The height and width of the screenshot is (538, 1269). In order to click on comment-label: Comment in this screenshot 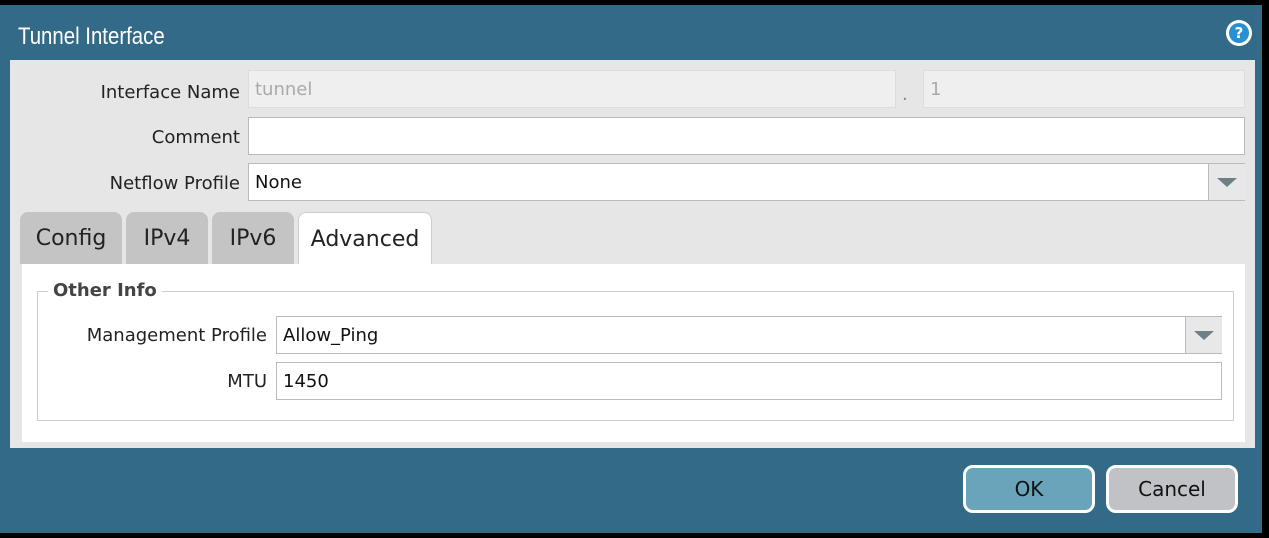, I will do `click(195, 137)`.